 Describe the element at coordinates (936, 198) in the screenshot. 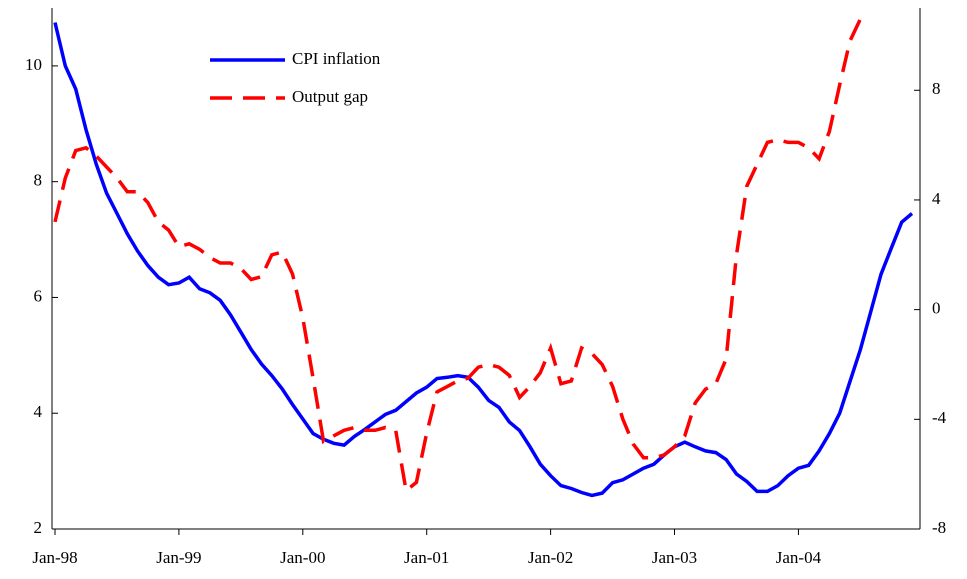

I see `y2-tick-label: 4` at that location.